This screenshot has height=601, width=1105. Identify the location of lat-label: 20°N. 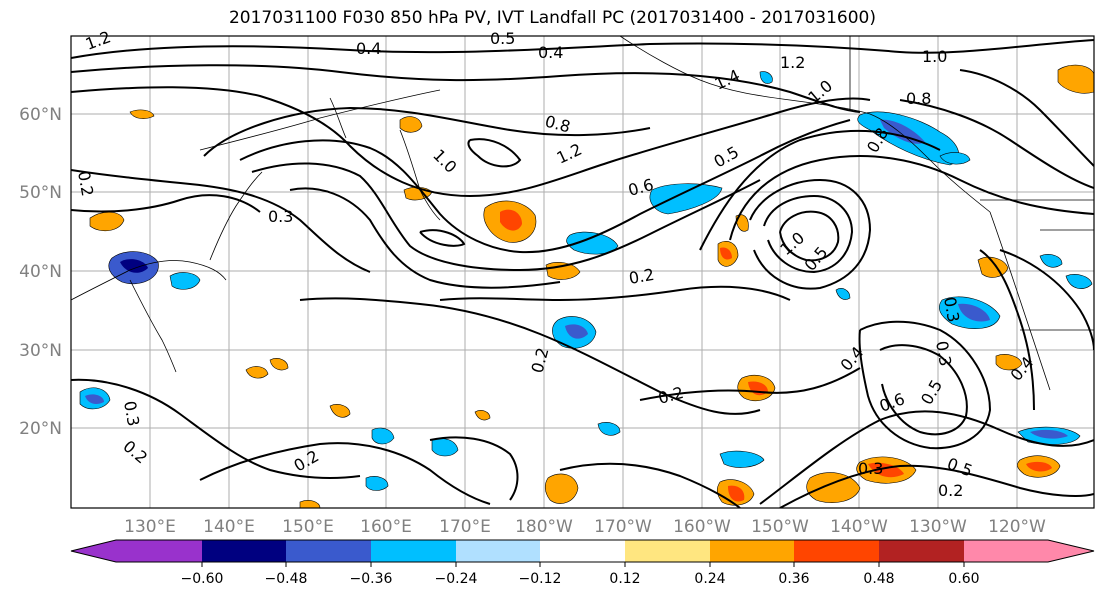
(40, 429).